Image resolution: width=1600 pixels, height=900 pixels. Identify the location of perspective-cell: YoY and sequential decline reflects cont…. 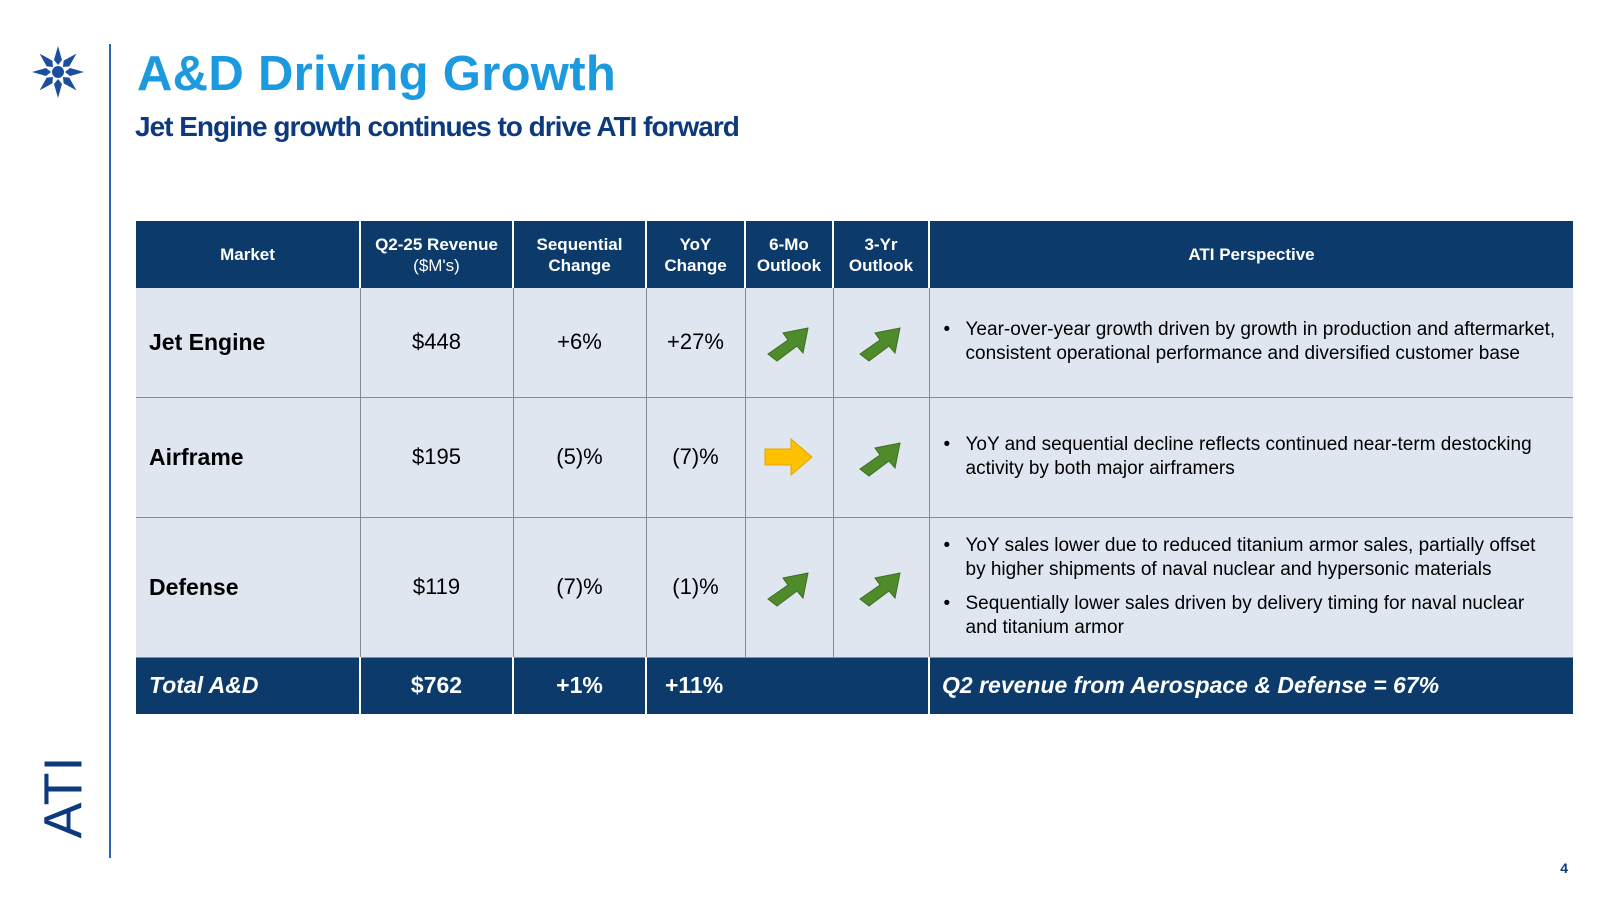
(1251, 457).